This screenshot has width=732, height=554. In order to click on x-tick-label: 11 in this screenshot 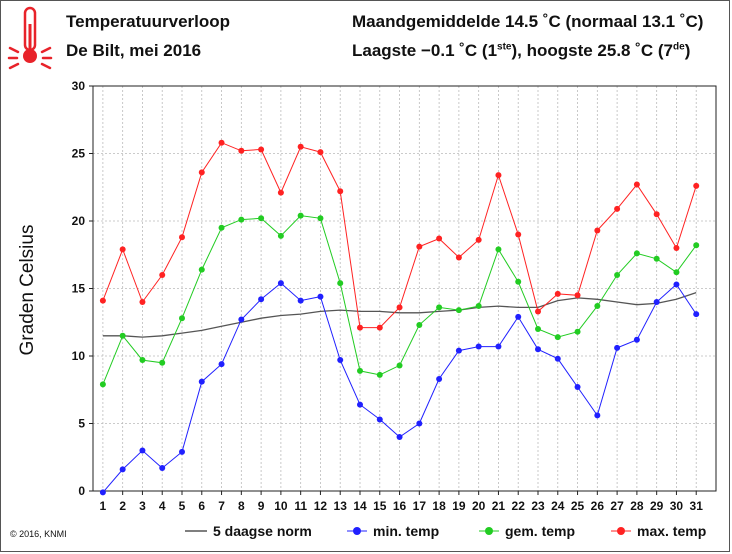, I will do `click(300, 506)`.